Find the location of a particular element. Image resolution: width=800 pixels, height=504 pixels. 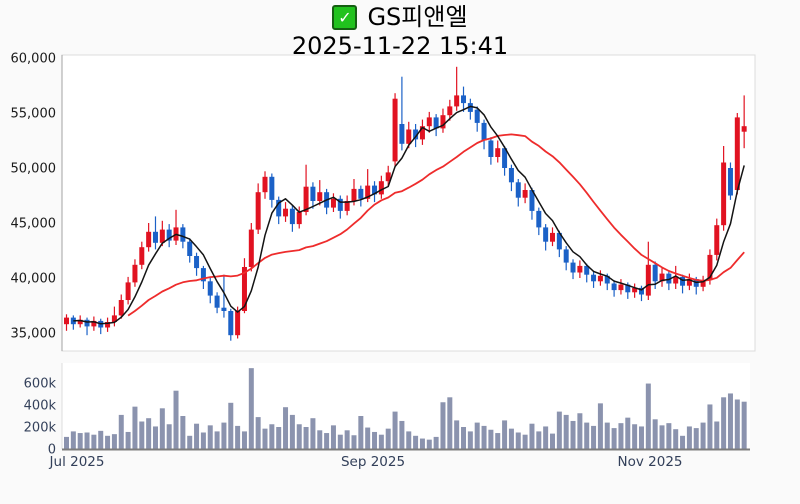

price-tick-label: 45,000 is located at coordinates (34, 224).